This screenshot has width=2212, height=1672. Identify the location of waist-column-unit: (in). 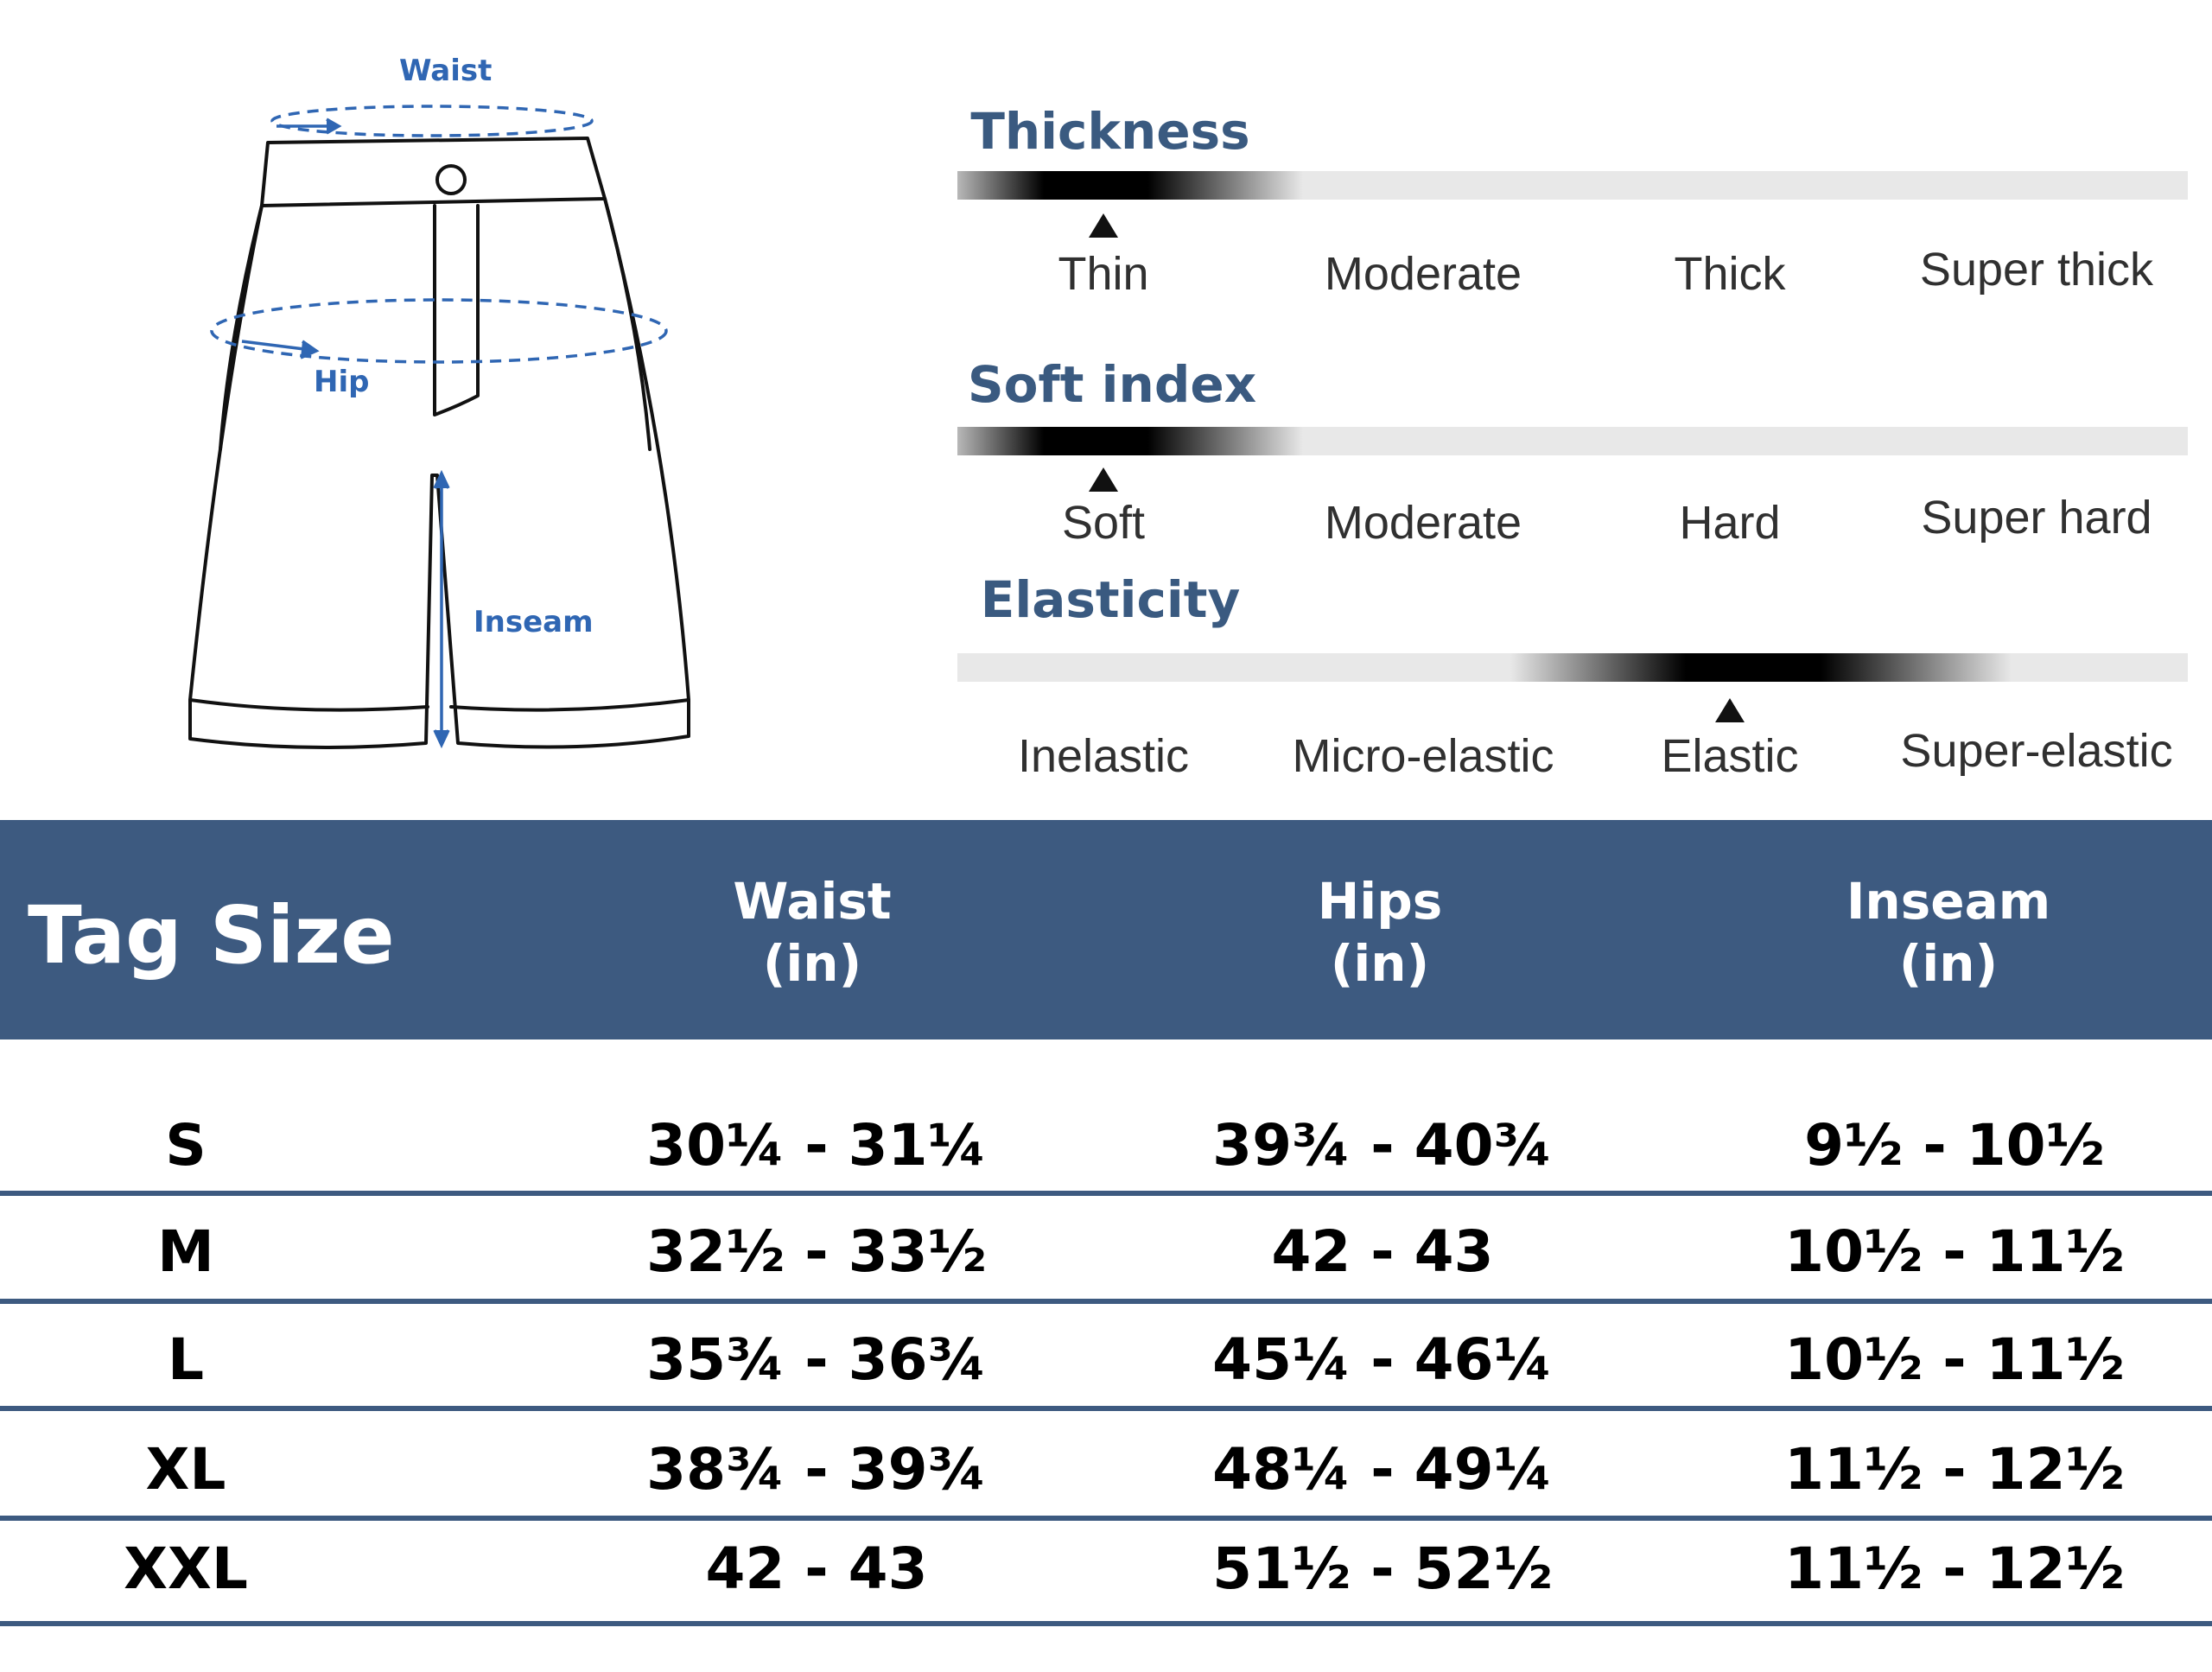
(812, 963).